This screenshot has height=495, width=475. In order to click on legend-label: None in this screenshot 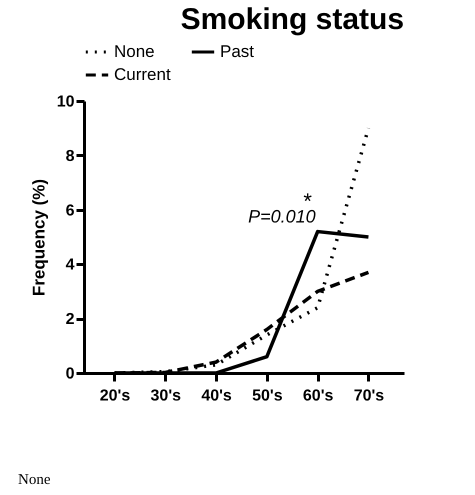, I will do `click(134, 51)`.